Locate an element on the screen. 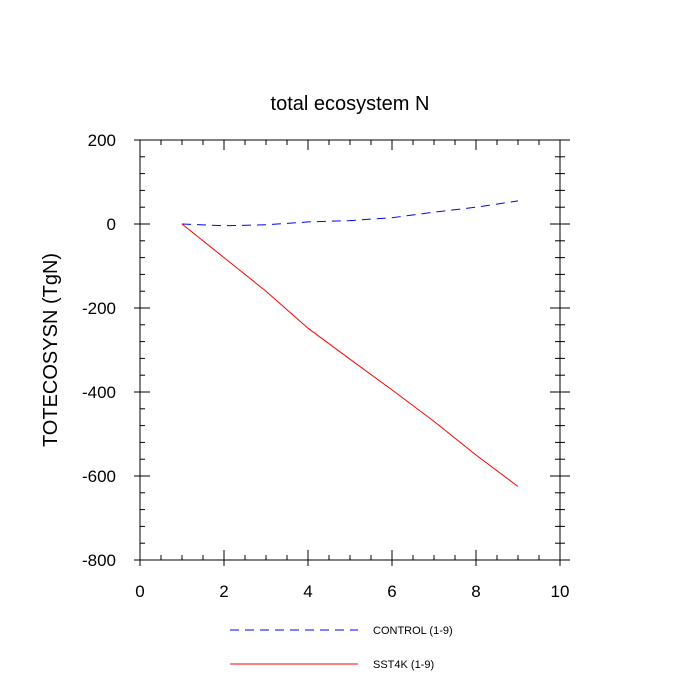 The width and height of the screenshot is (700, 700). y-tick-label: 200 is located at coordinates (102, 140).